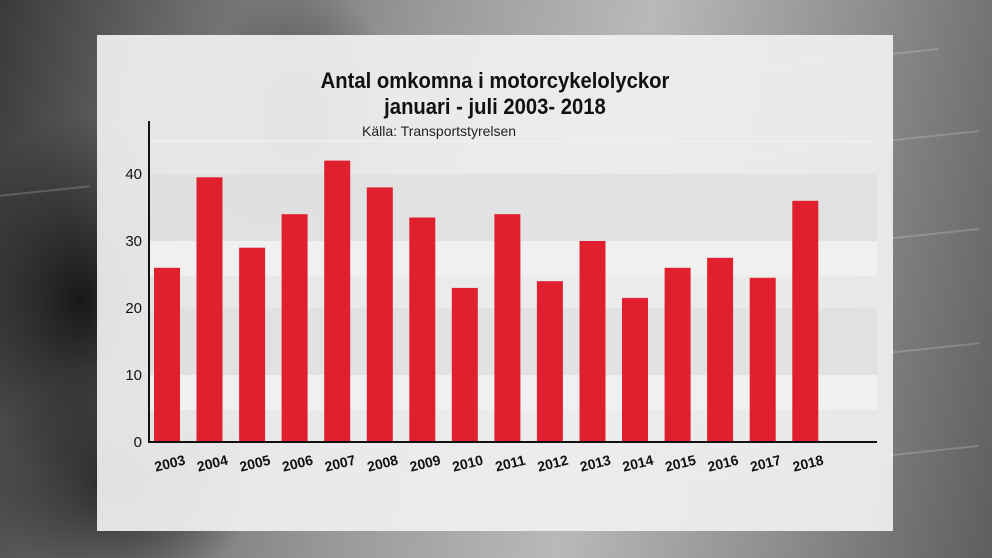 This screenshot has height=558, width=992. Describe the element at coordinates (422, 329) in the screenshot. I see `bar-2009` at that location.